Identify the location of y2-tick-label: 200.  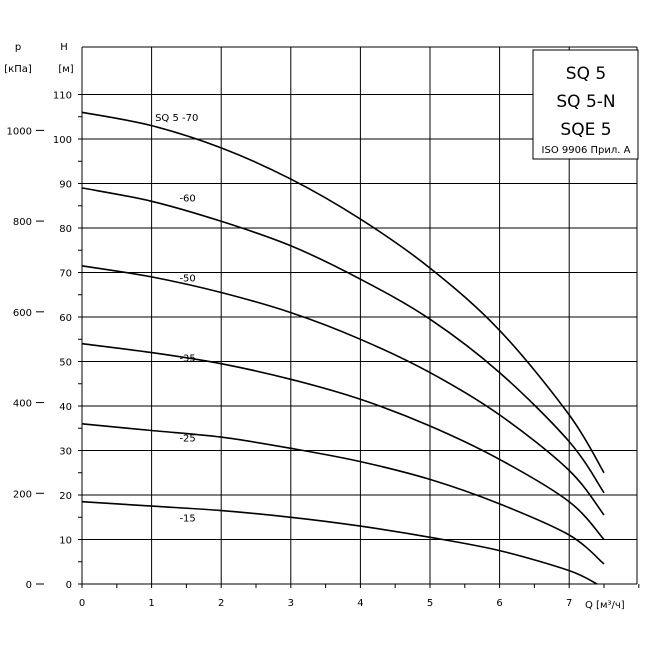
(22, 494).